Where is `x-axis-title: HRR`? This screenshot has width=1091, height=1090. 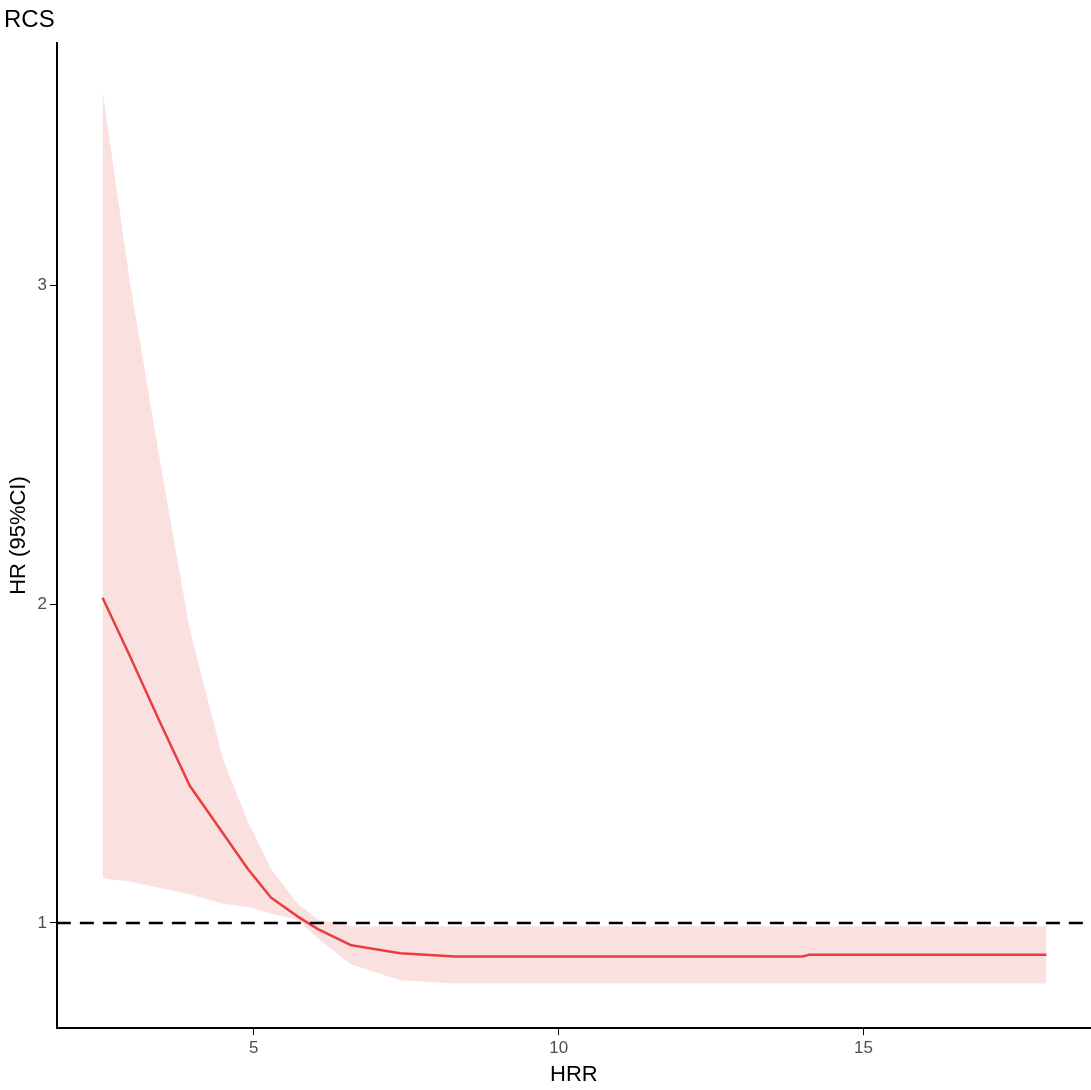 x-axis-title: HRR is located at coordinates (574, 1073).